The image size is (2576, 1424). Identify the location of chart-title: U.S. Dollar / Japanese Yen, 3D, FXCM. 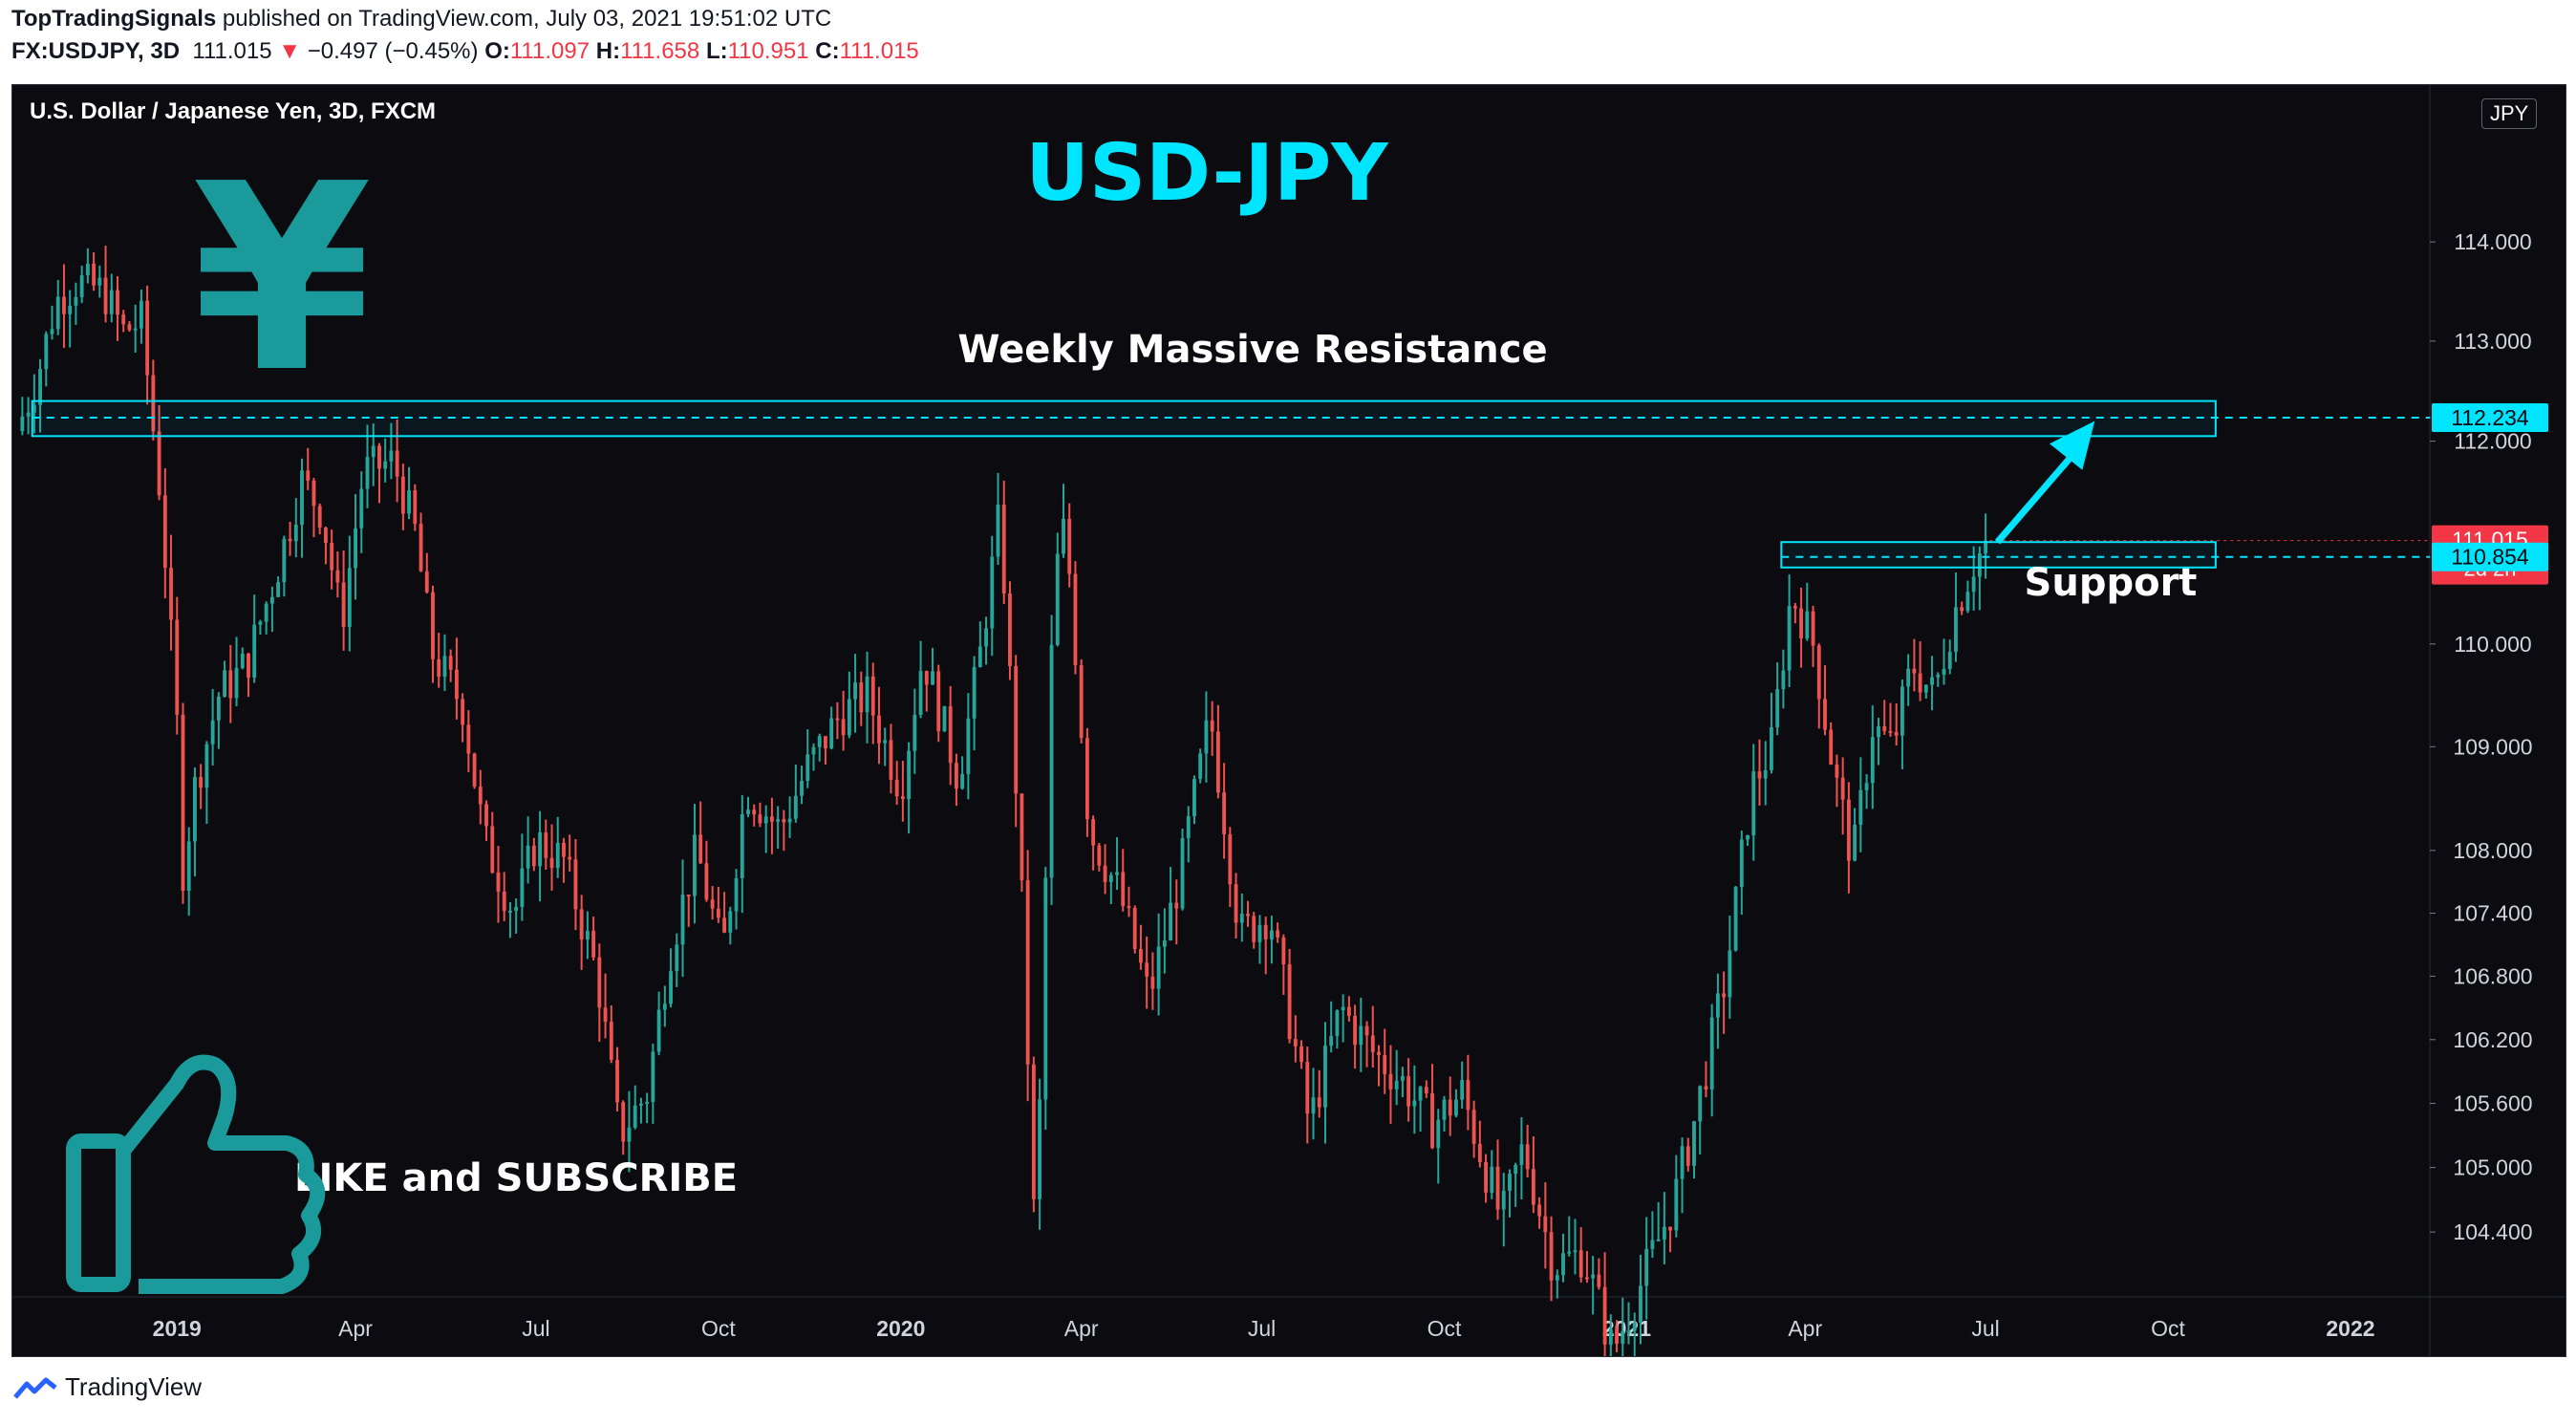
(233, 111).